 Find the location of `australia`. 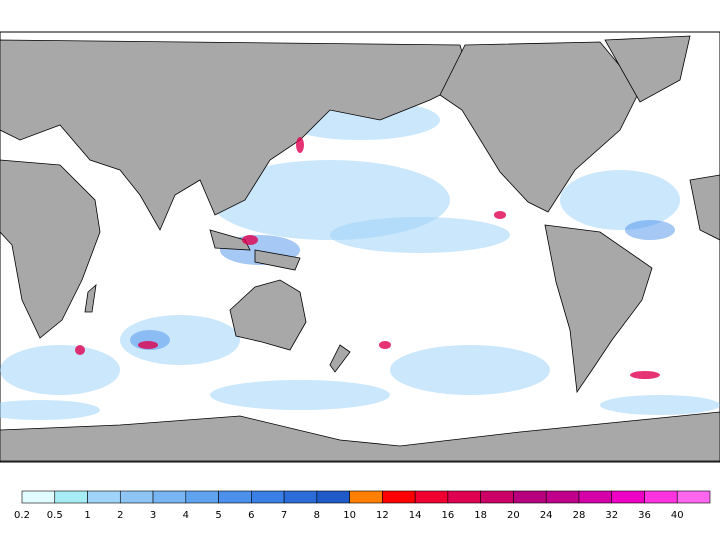

australia is located at coordinates (268, 315).